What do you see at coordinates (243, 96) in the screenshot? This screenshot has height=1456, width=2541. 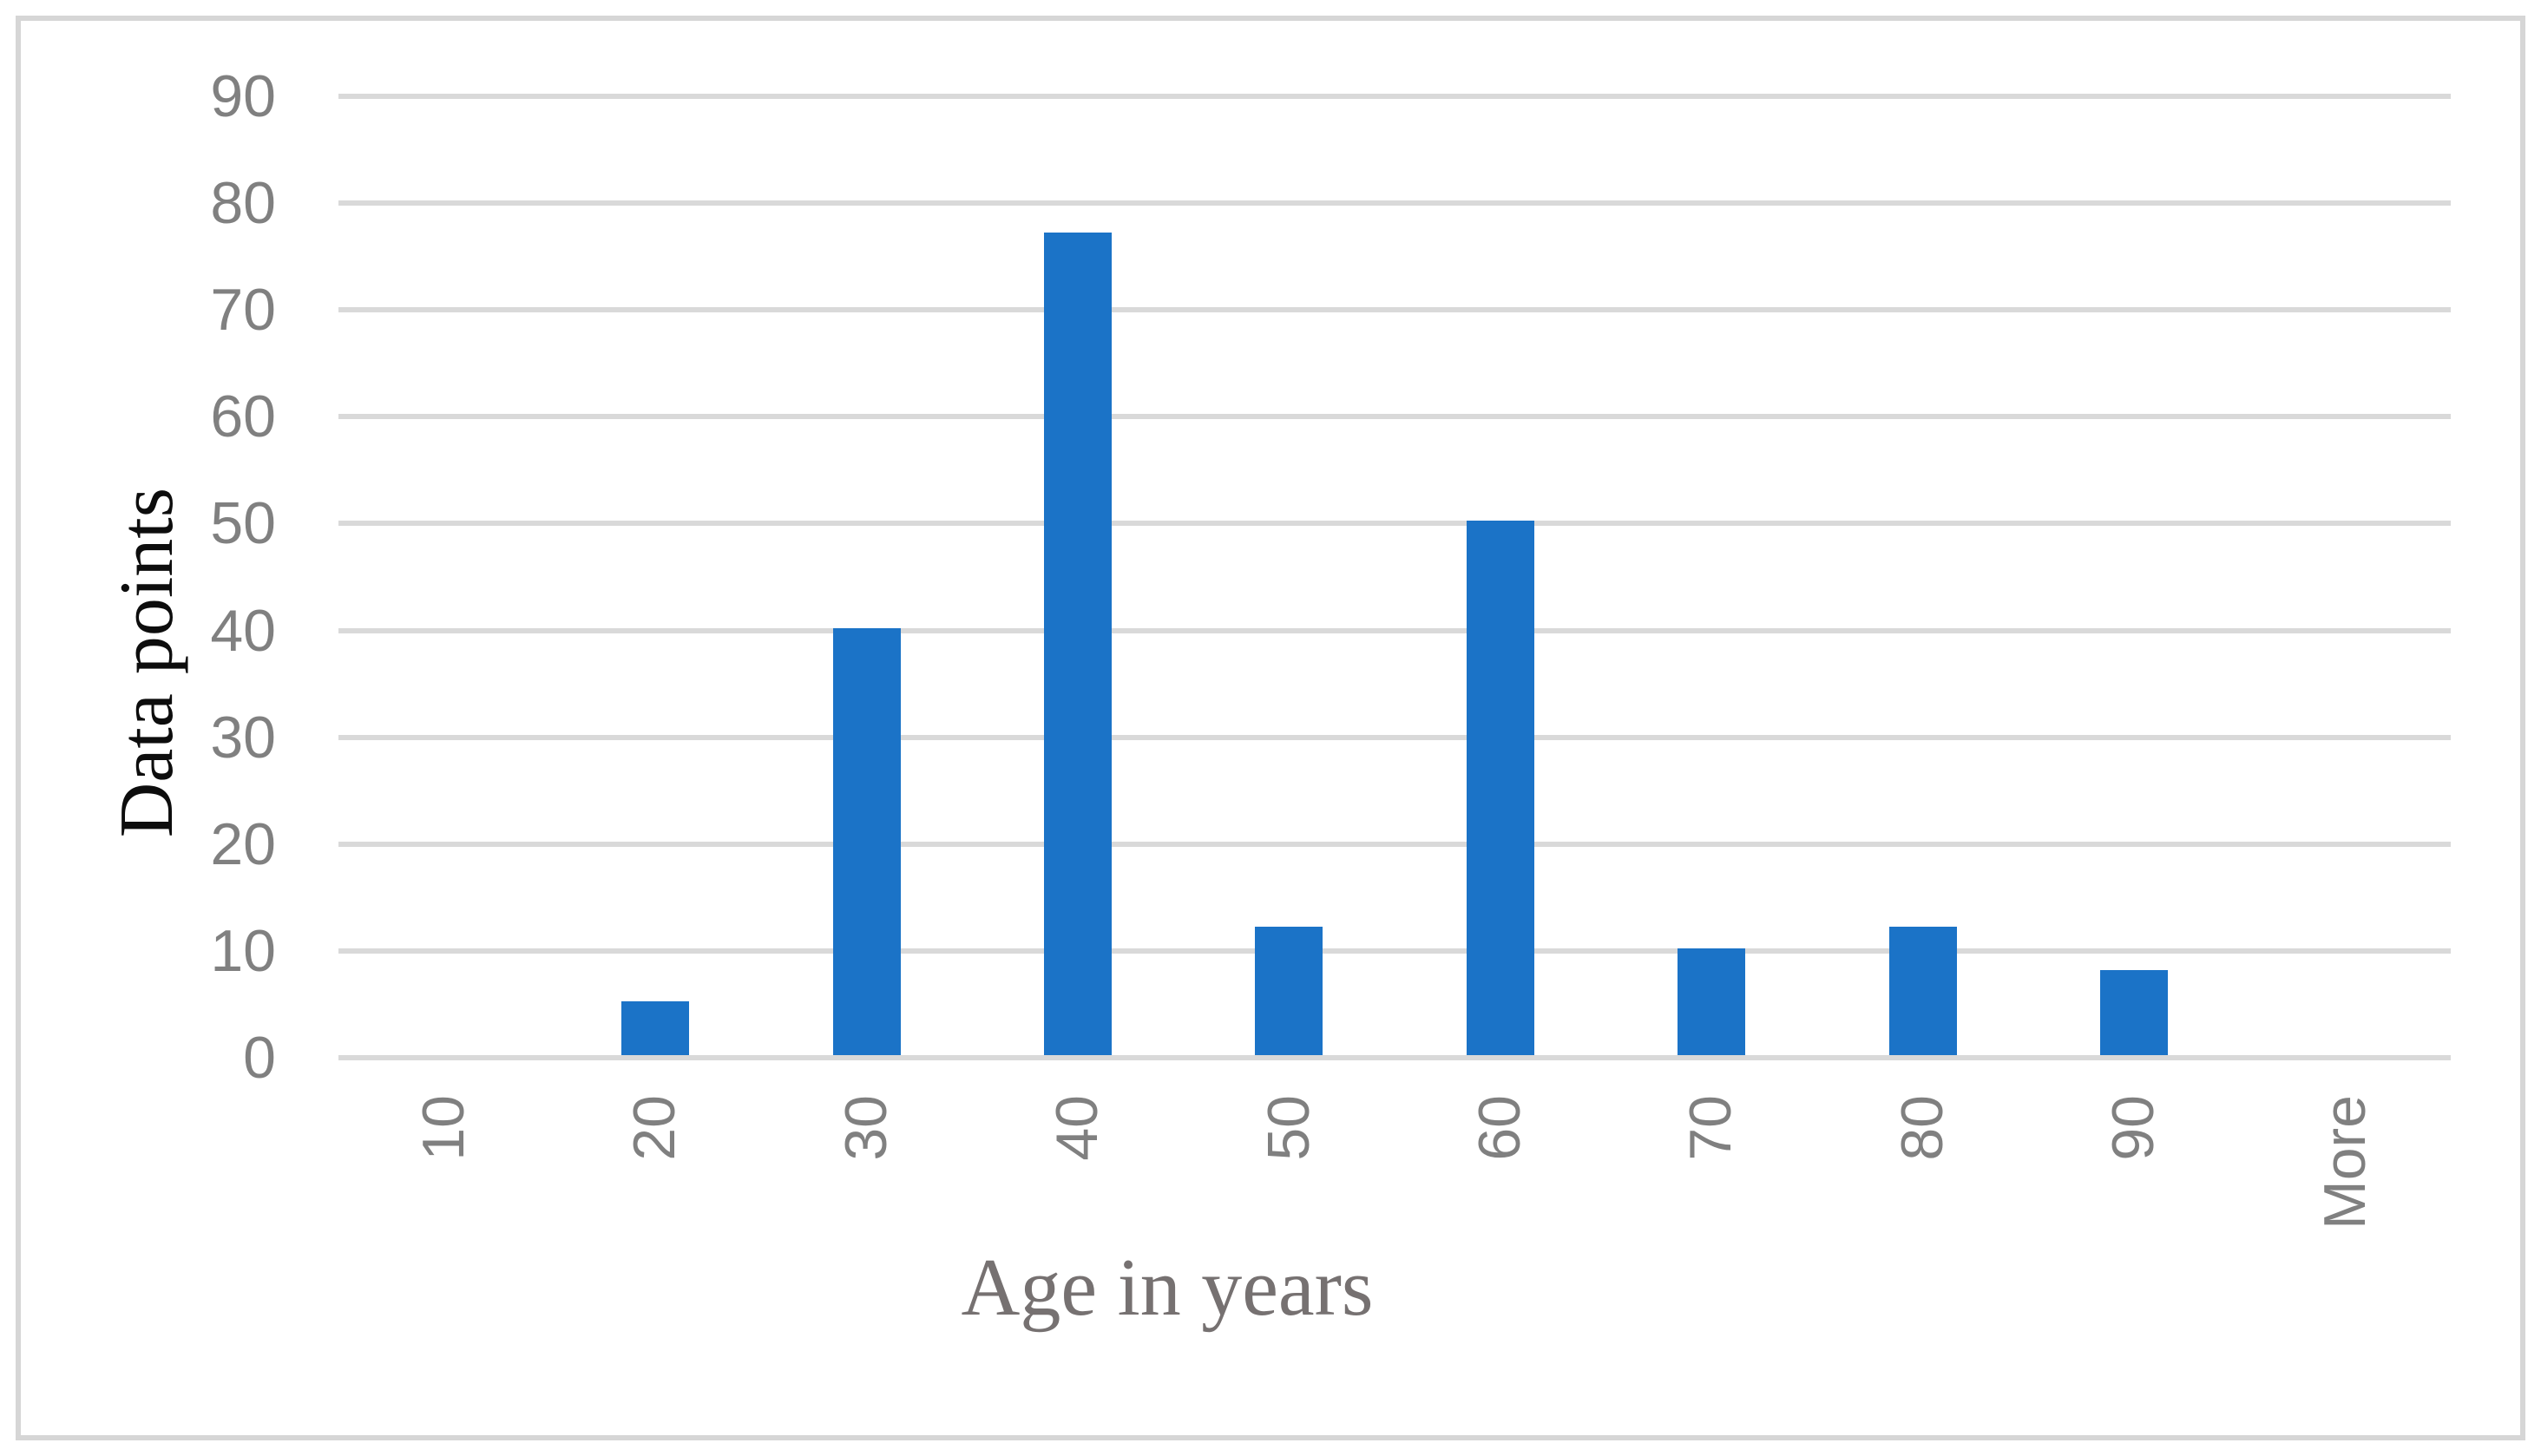 I see `y-tick-label-90: 90` at bounding box center [243, 96].